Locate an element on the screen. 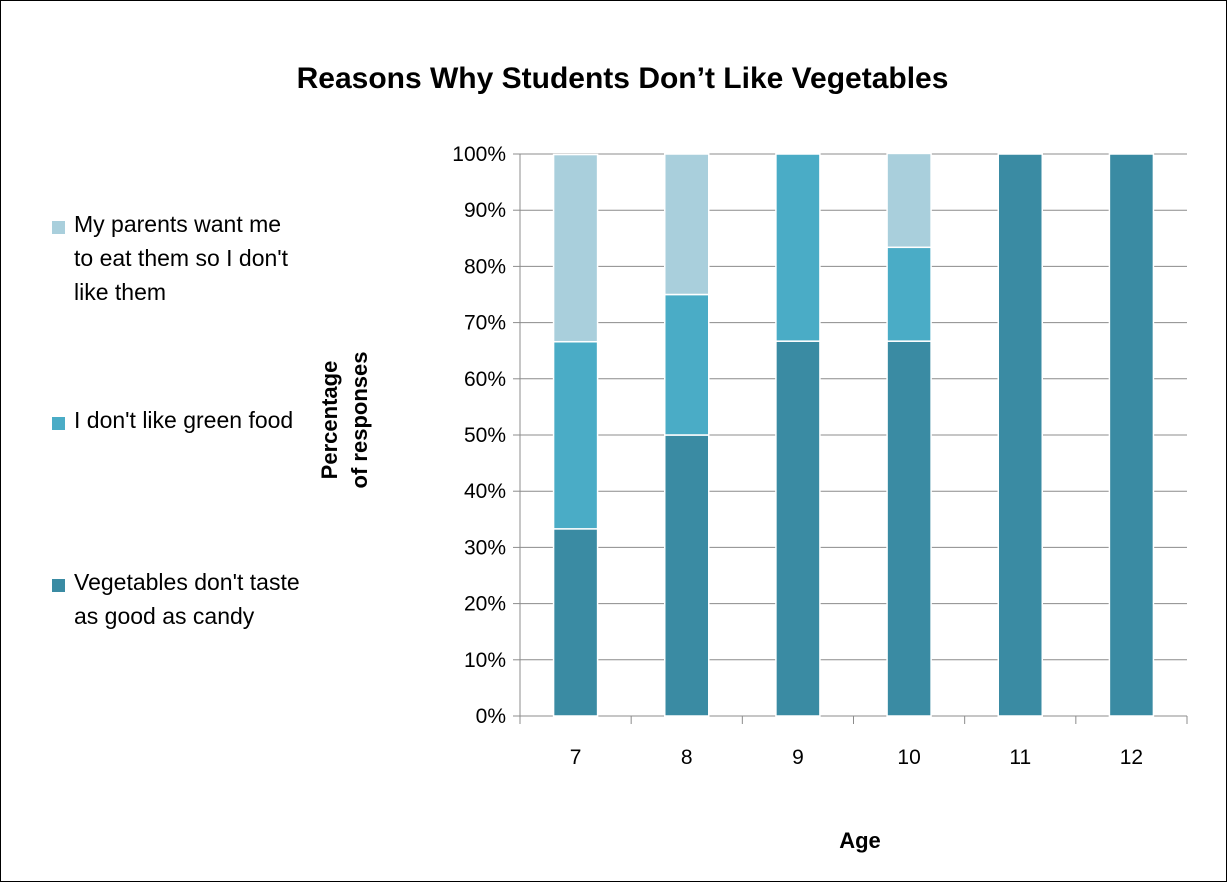 The width and height of the screenshot is (1227, 882). x-tick-label-9: 9 is located at coordinates (798, 757).